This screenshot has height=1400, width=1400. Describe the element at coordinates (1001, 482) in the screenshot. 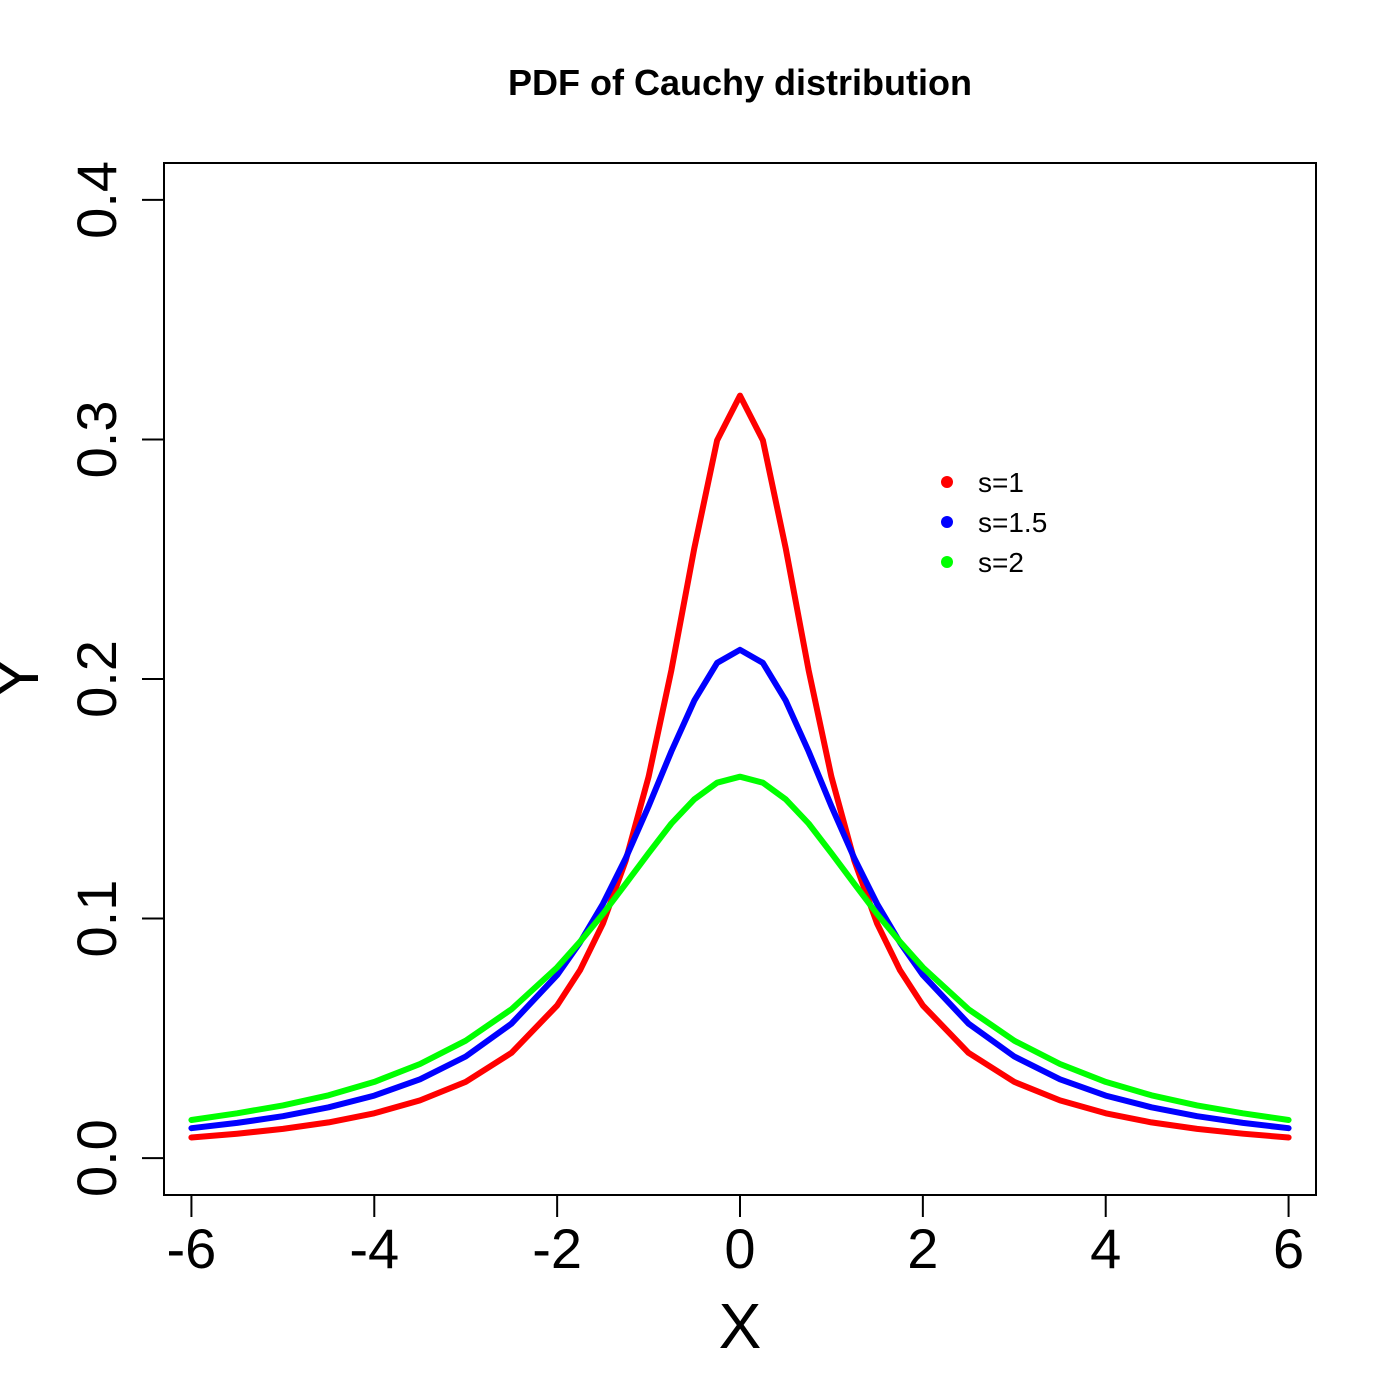

I see `legend-label: s=1` at that location.